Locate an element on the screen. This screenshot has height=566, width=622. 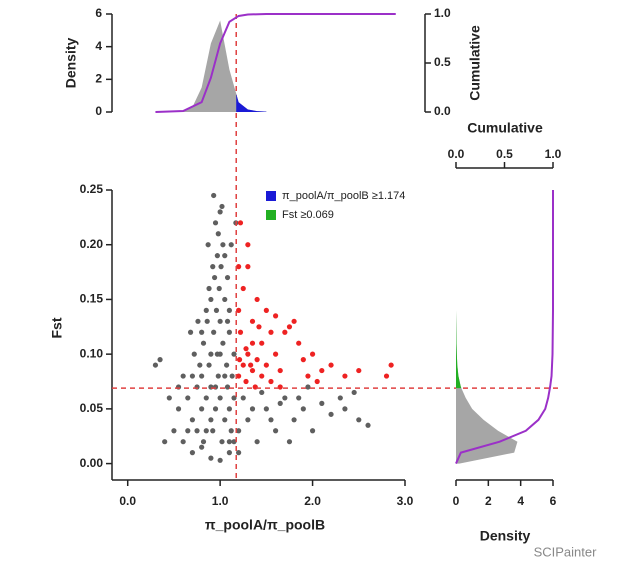
y-tick-label: 0.00 is located at coordinates (92, 463).